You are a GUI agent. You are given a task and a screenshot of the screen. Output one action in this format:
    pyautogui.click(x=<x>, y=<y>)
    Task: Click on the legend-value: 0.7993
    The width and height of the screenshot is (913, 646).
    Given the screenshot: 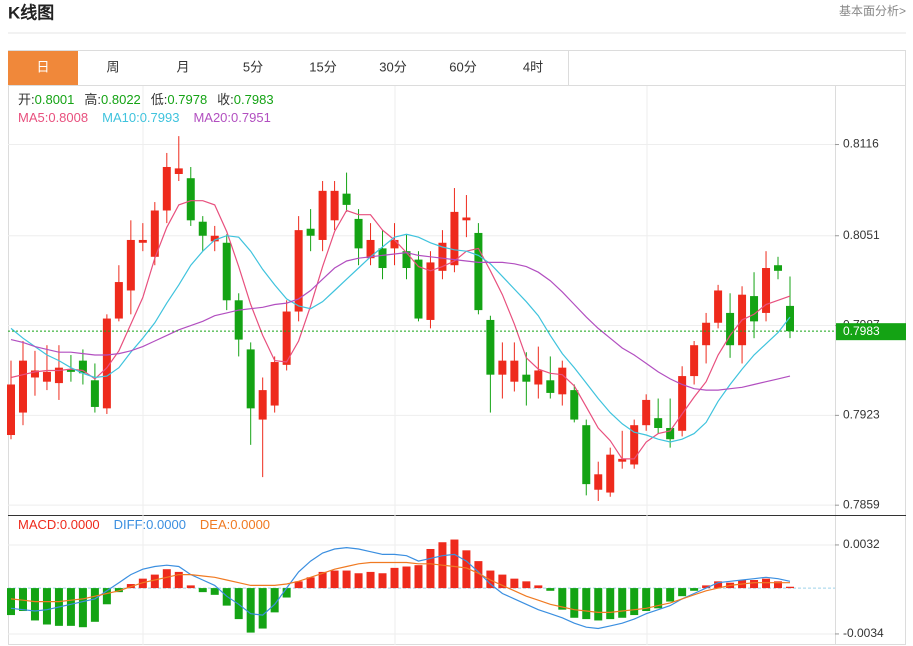 What is the action you would take?
    pyautogui.click(x=160, y=117)
    